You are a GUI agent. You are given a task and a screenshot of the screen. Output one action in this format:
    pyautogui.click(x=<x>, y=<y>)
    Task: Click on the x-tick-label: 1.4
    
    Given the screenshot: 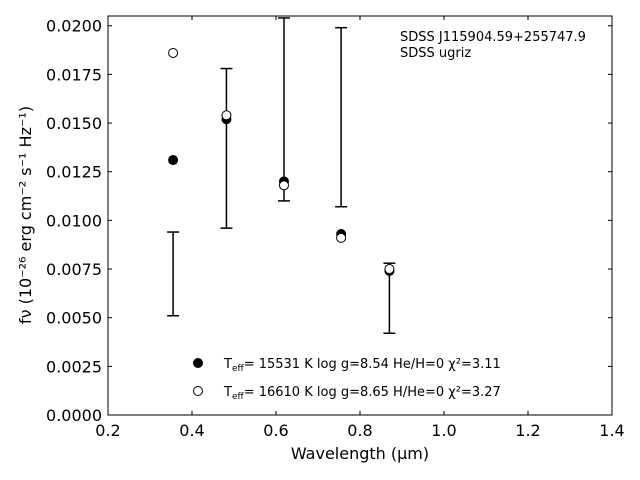 What is the action you would take?
    pyautogui.click(x=611, y=430)
    